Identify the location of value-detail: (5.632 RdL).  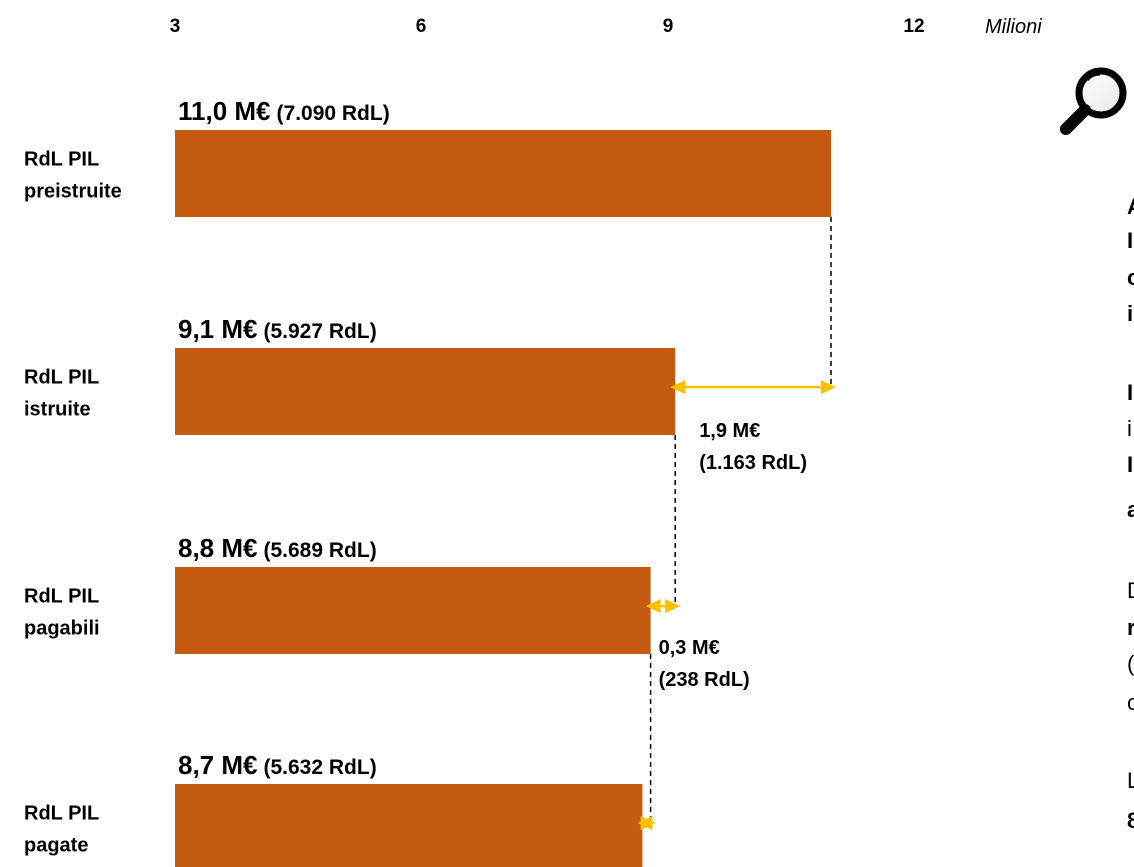
(320, 767).